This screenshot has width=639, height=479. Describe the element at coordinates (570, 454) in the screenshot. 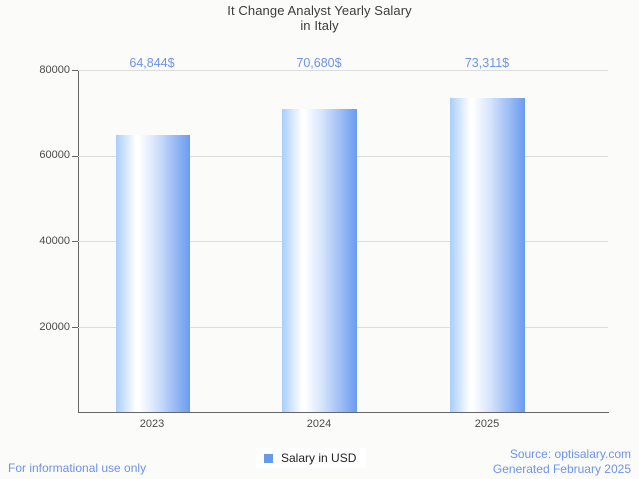

I see `footer-source: Source: optisalary.com` at that location.